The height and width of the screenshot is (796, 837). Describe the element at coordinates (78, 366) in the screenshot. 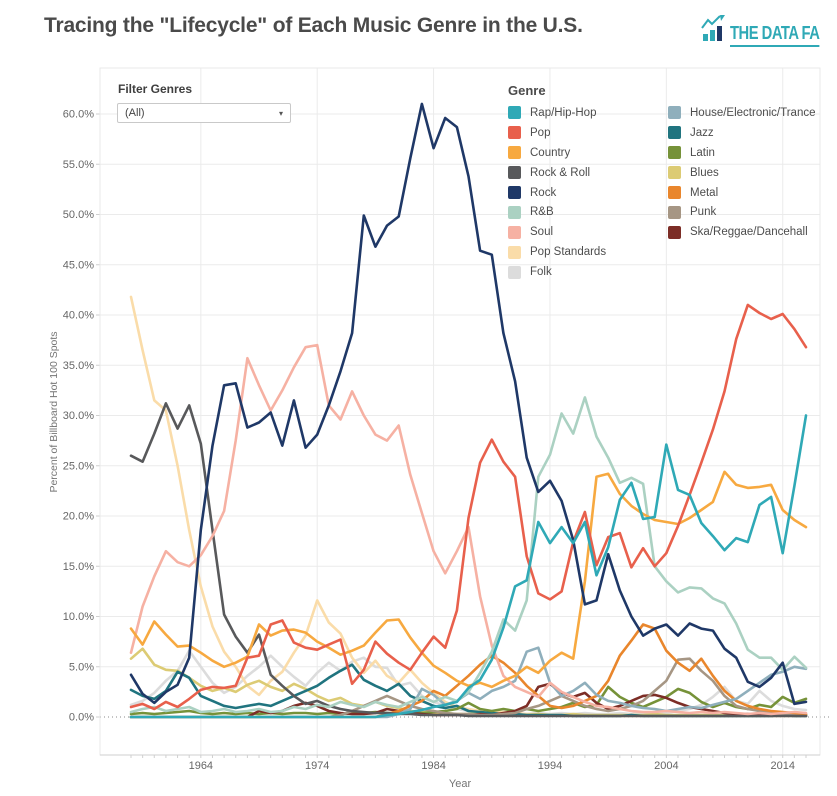

I see `y-tick-label: 35.0%` at that location.